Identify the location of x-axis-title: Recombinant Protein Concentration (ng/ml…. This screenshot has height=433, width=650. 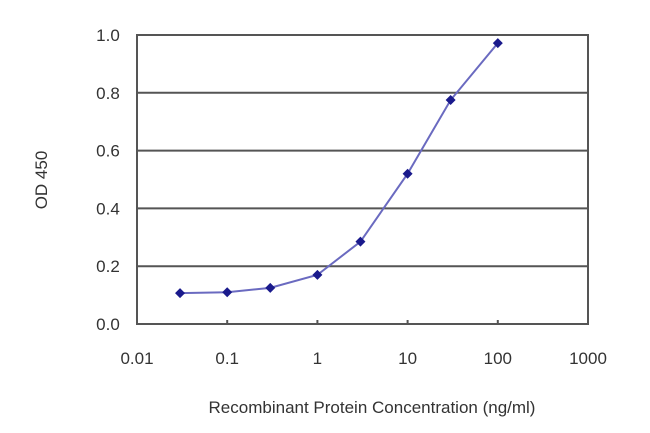
(372, 407).